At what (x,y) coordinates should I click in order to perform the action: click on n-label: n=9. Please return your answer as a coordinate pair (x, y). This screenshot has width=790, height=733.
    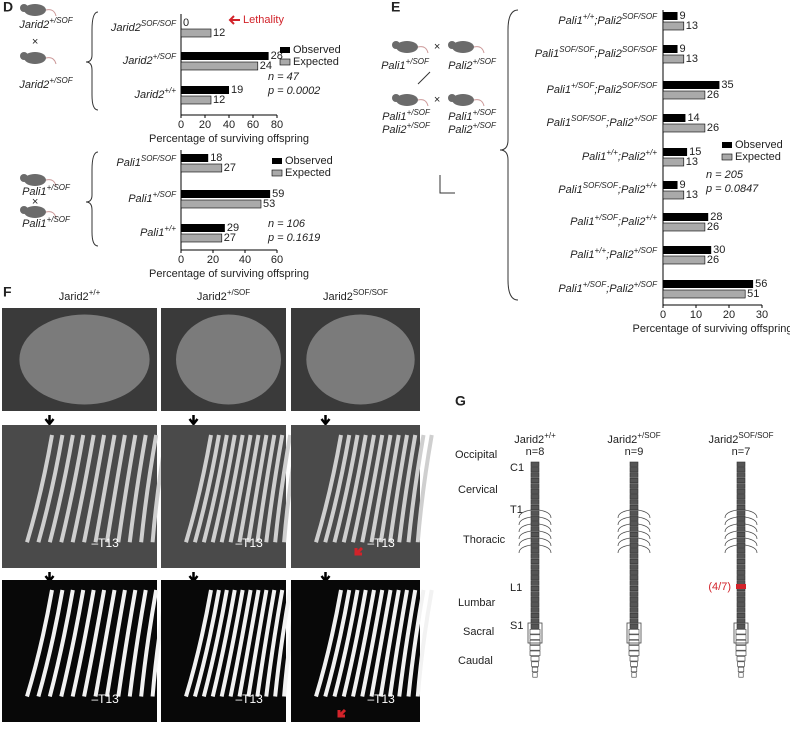
    Looking at the image, I should click on (634, 452).